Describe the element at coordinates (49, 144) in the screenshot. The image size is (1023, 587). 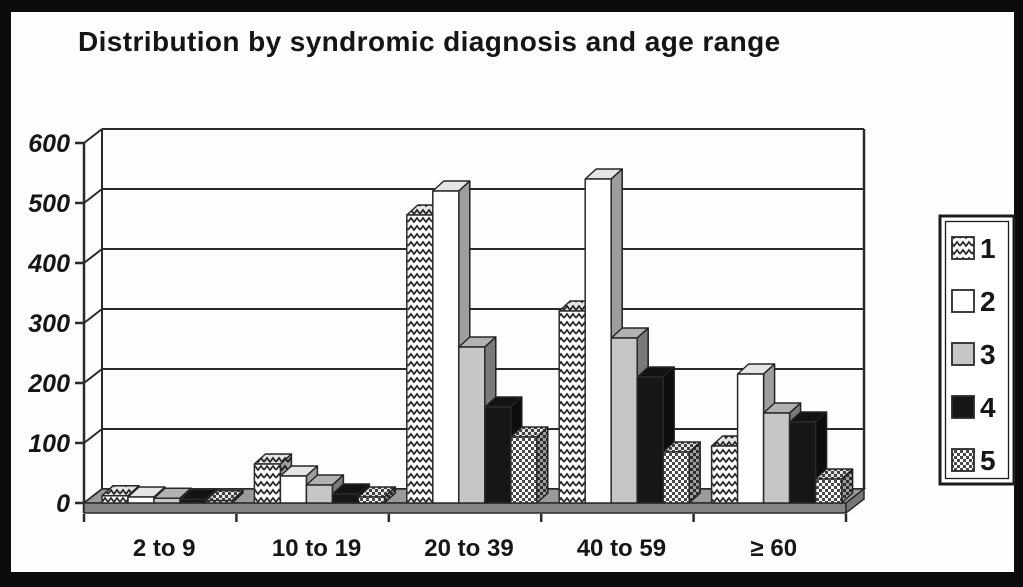
I see `y-tick-label: 600` at that location.